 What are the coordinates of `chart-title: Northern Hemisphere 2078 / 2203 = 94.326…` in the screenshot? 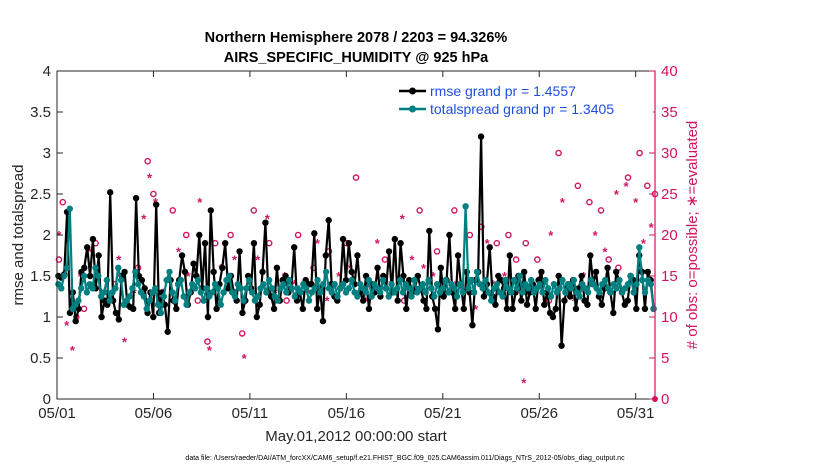 It's located at (356, 38).